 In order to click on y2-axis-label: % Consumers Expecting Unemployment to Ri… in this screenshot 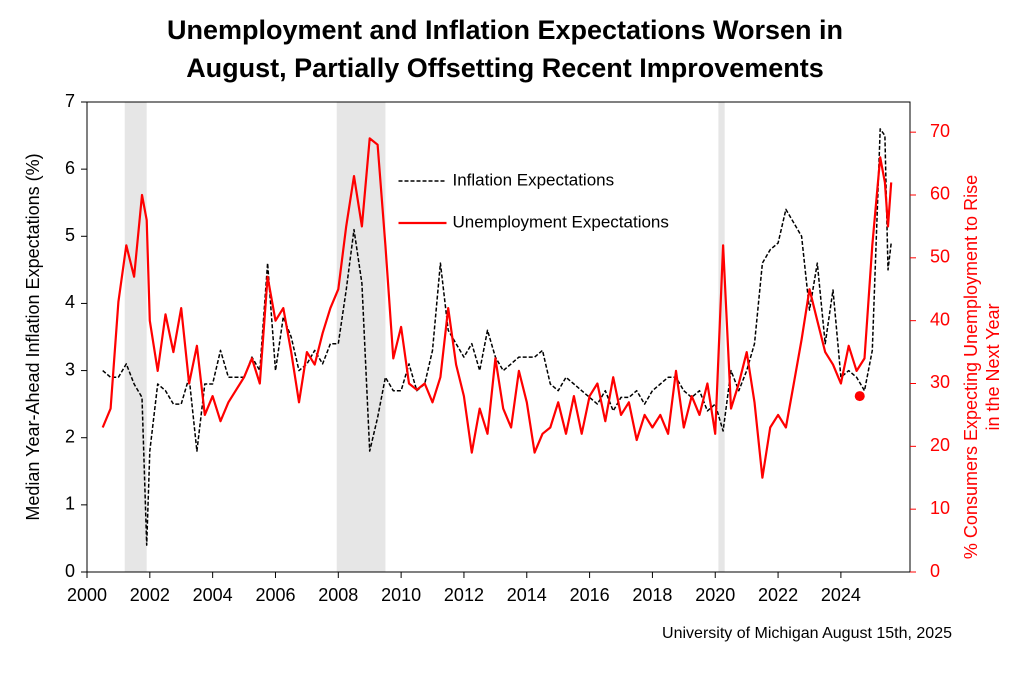, I will do `click(971, 367)`.